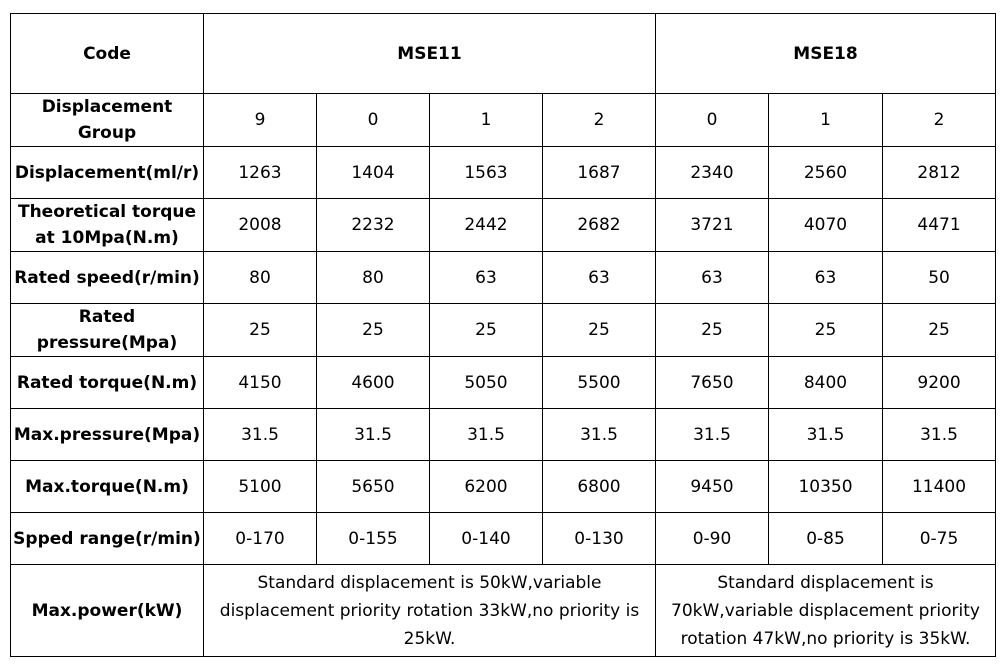 The image size is (1007, 665). I want to click on row-label: Spped range(r/min), so click(107, 538).